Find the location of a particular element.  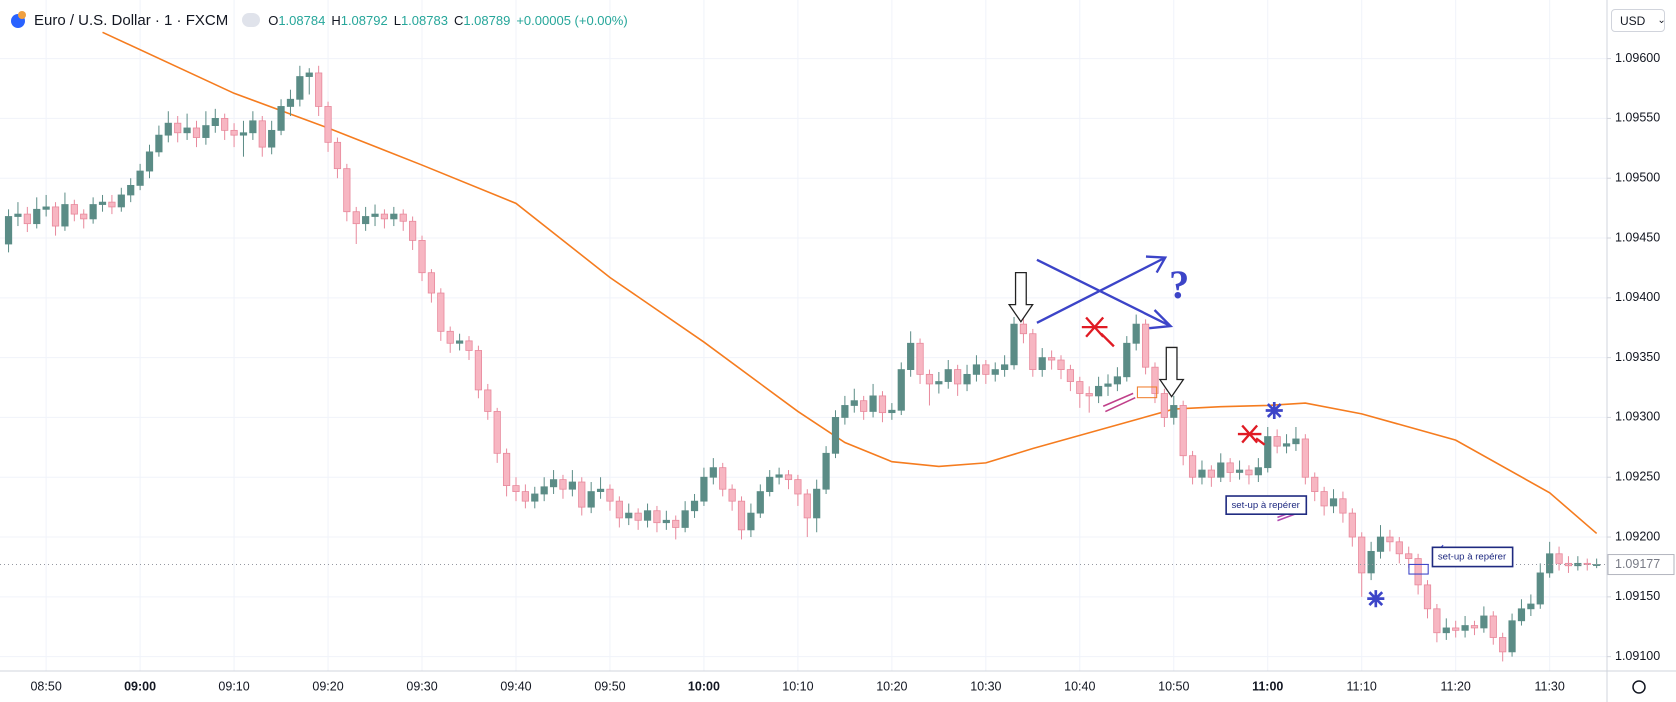

blue-asterisk is located at coordinates (1376, 599).